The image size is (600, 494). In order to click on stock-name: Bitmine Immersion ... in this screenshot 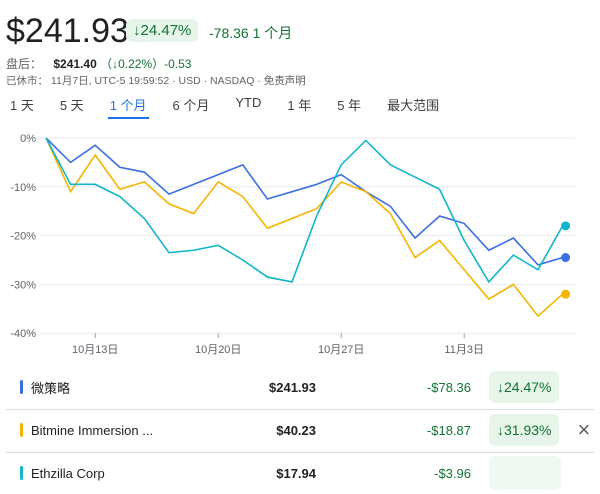, I will do `click(92, 430)`.